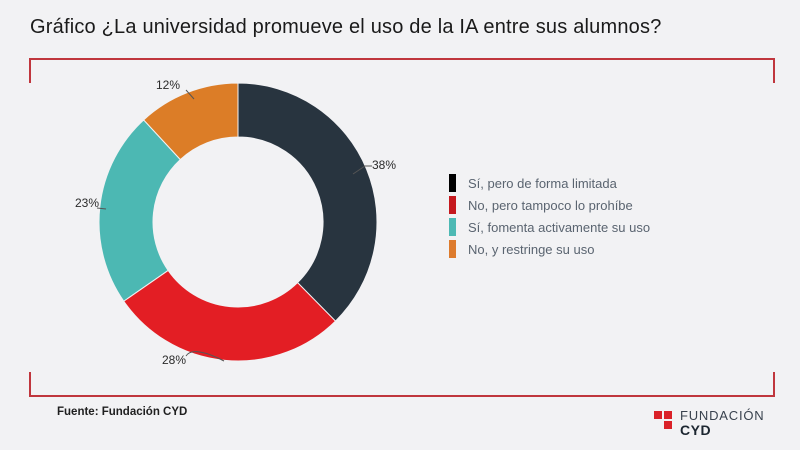 The height and width of the screenshot is (450, 800). What do you see at coordinates (30, 70) in the screenshot?
I see `frame-top-left-corner` at bounding box center [30, 70].